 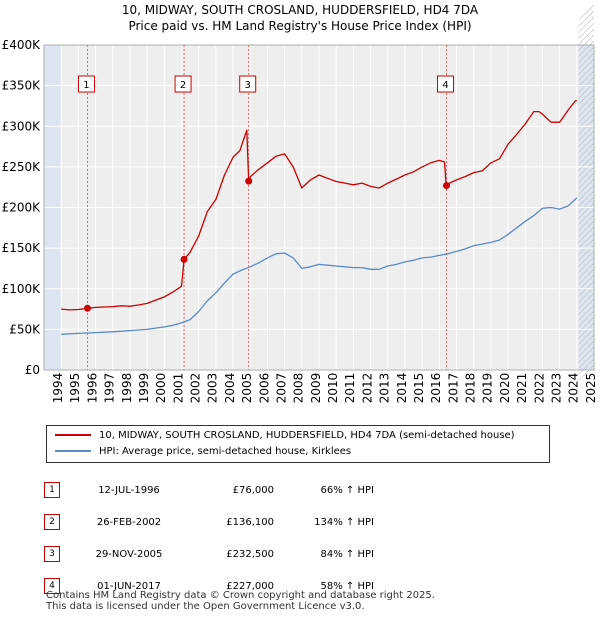 I want to click on y-tick-label: £300K, so click(x=22, y=126).